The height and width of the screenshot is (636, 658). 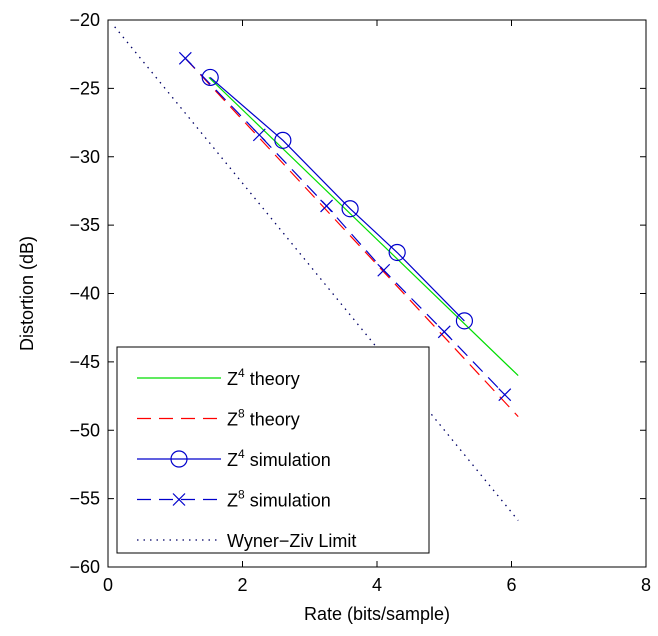 I want to click on legend-label: Z8 theory, so click(x=263, y=418).